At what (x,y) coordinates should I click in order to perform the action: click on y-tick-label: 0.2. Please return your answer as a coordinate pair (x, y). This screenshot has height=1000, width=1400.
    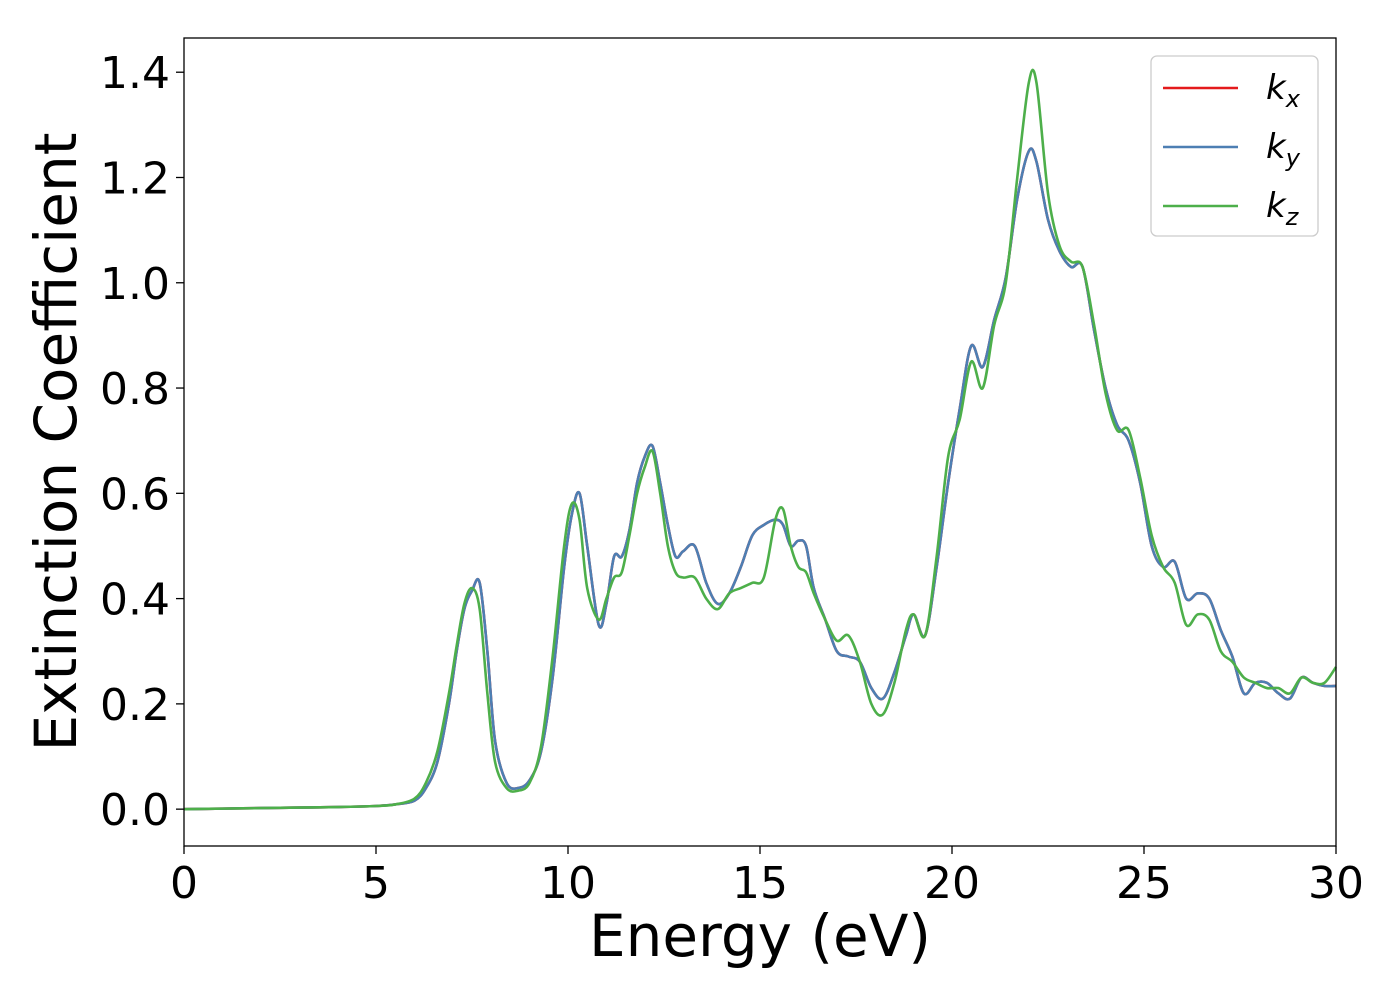
    Looking at the image, I should click on (135, 705).